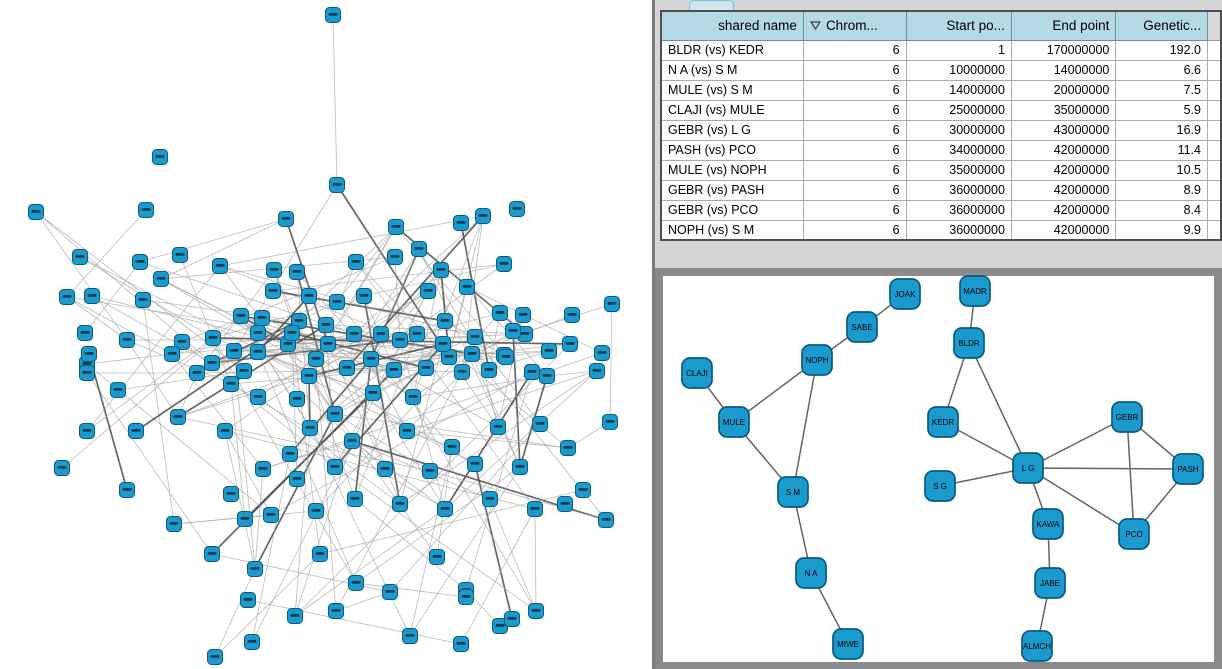 The image size is (1222, 669). I want to click on table-row: MULE (vs) NOPH 6 35000000 42000000 10.5, so click(941, 170).